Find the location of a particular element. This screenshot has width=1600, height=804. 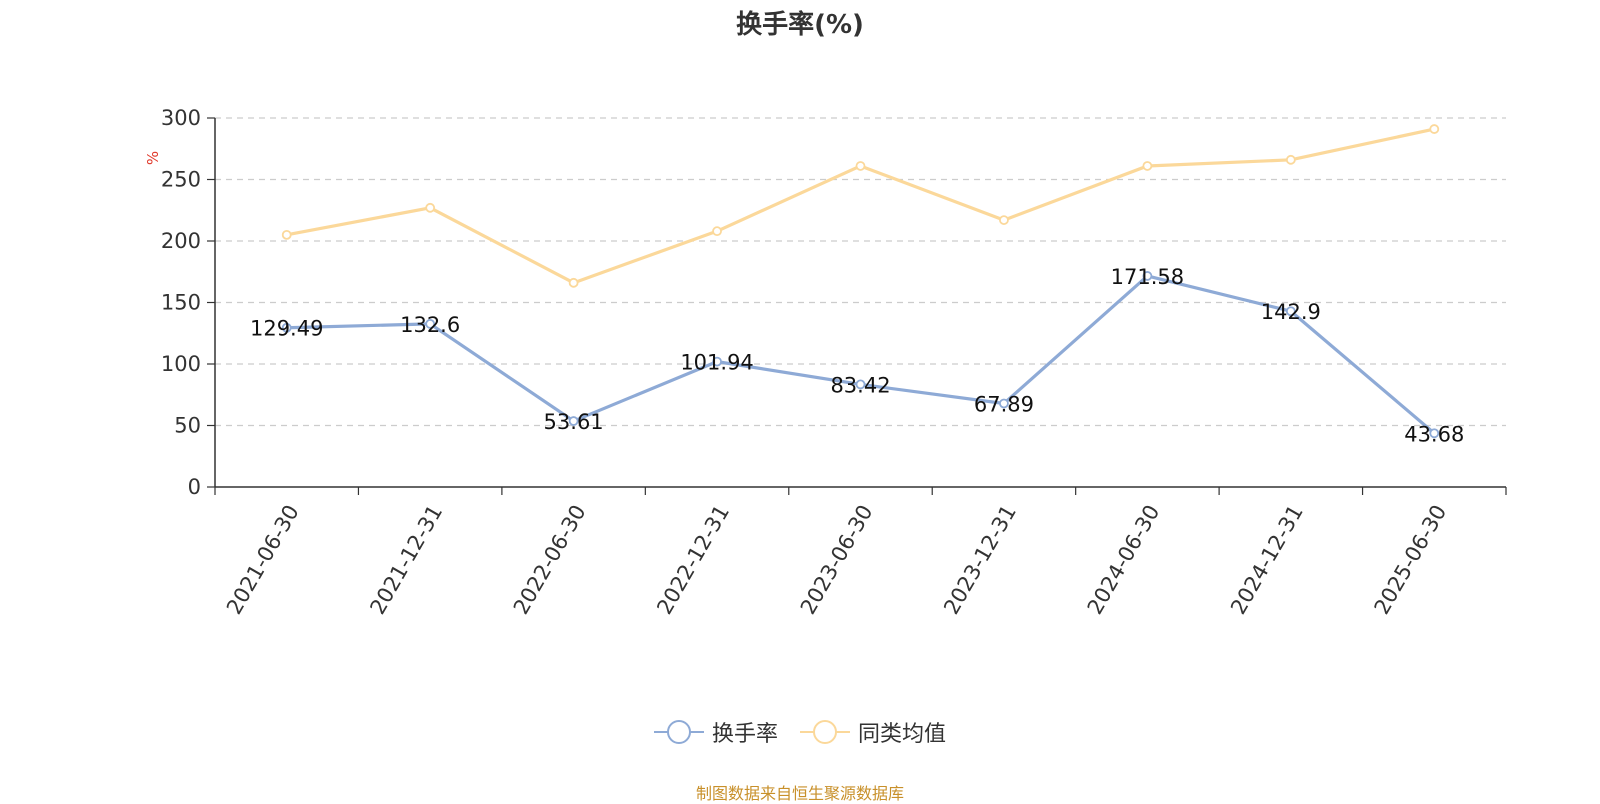

data-label: 83.42 is located at coordinates (860, 385).